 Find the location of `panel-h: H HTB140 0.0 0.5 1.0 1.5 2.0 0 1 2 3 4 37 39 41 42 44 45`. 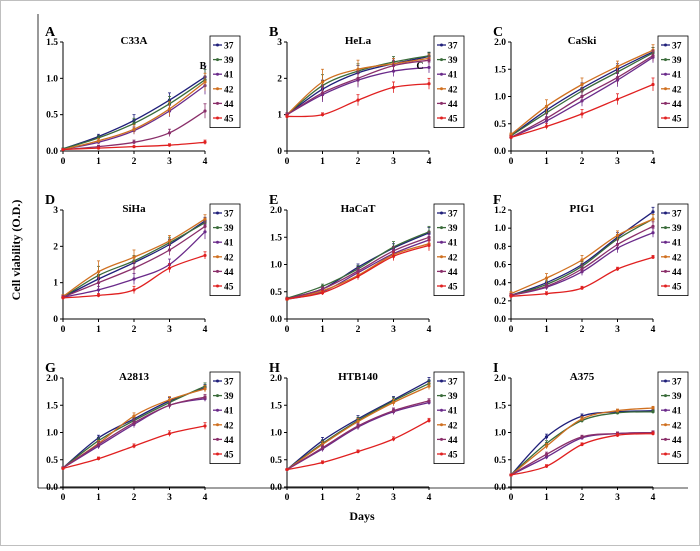

panel-h: H HTB140 0.0 0.5 1.0 1.5 2.0 0 1 2 3 4 37 39 41 42 44 45 is located at coordinates (367, 432).